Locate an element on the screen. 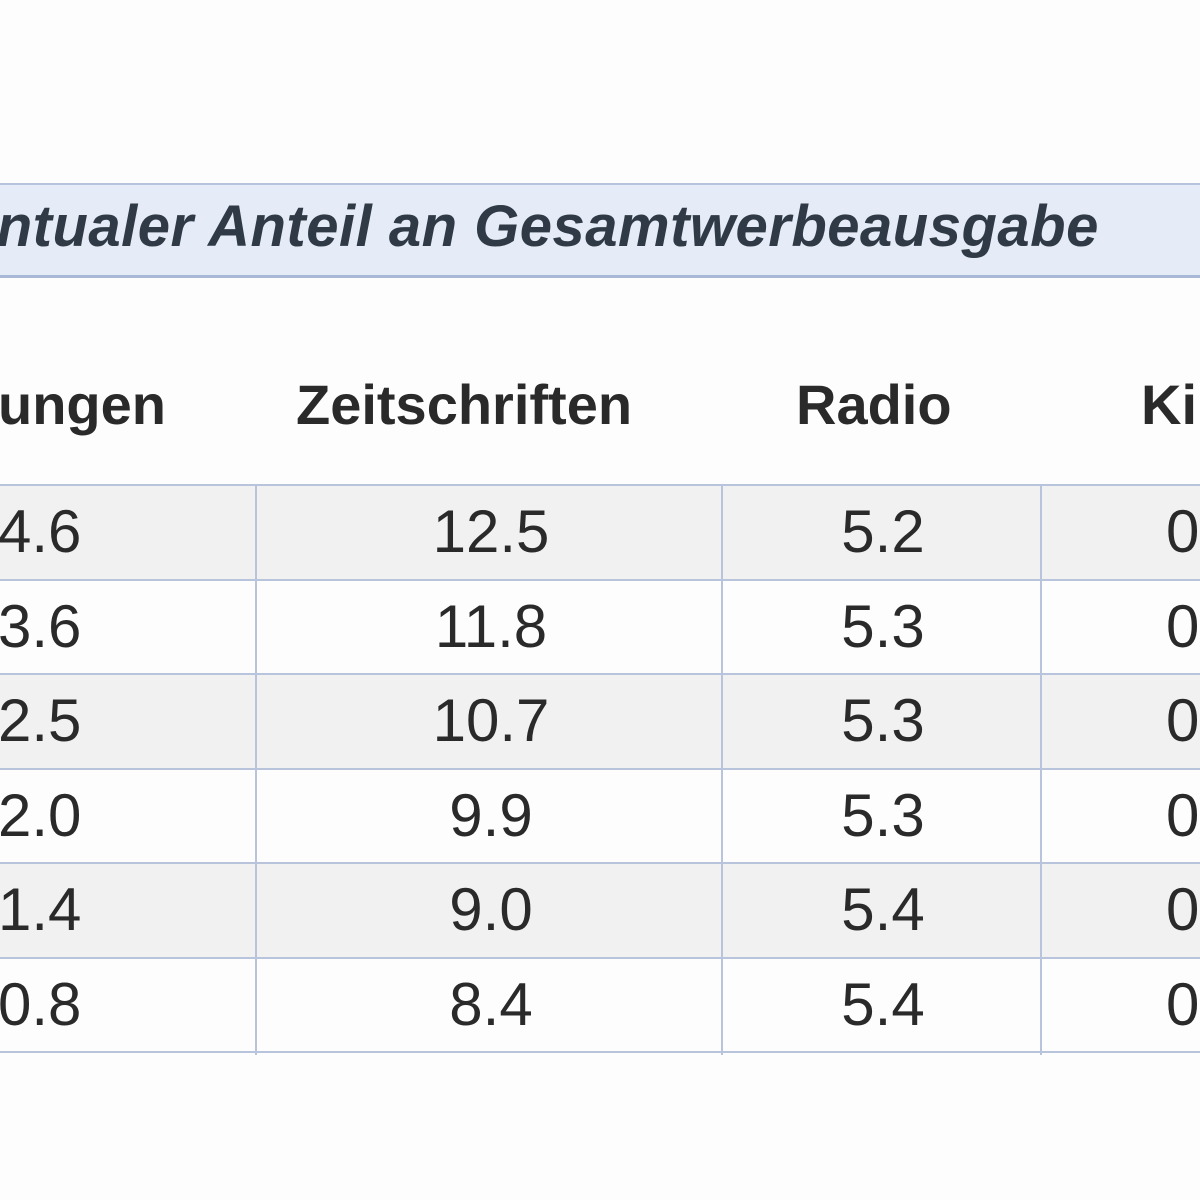 The image size is (1200, 1200). cell-radio: 5.2 is located at coordinates (883, 531).